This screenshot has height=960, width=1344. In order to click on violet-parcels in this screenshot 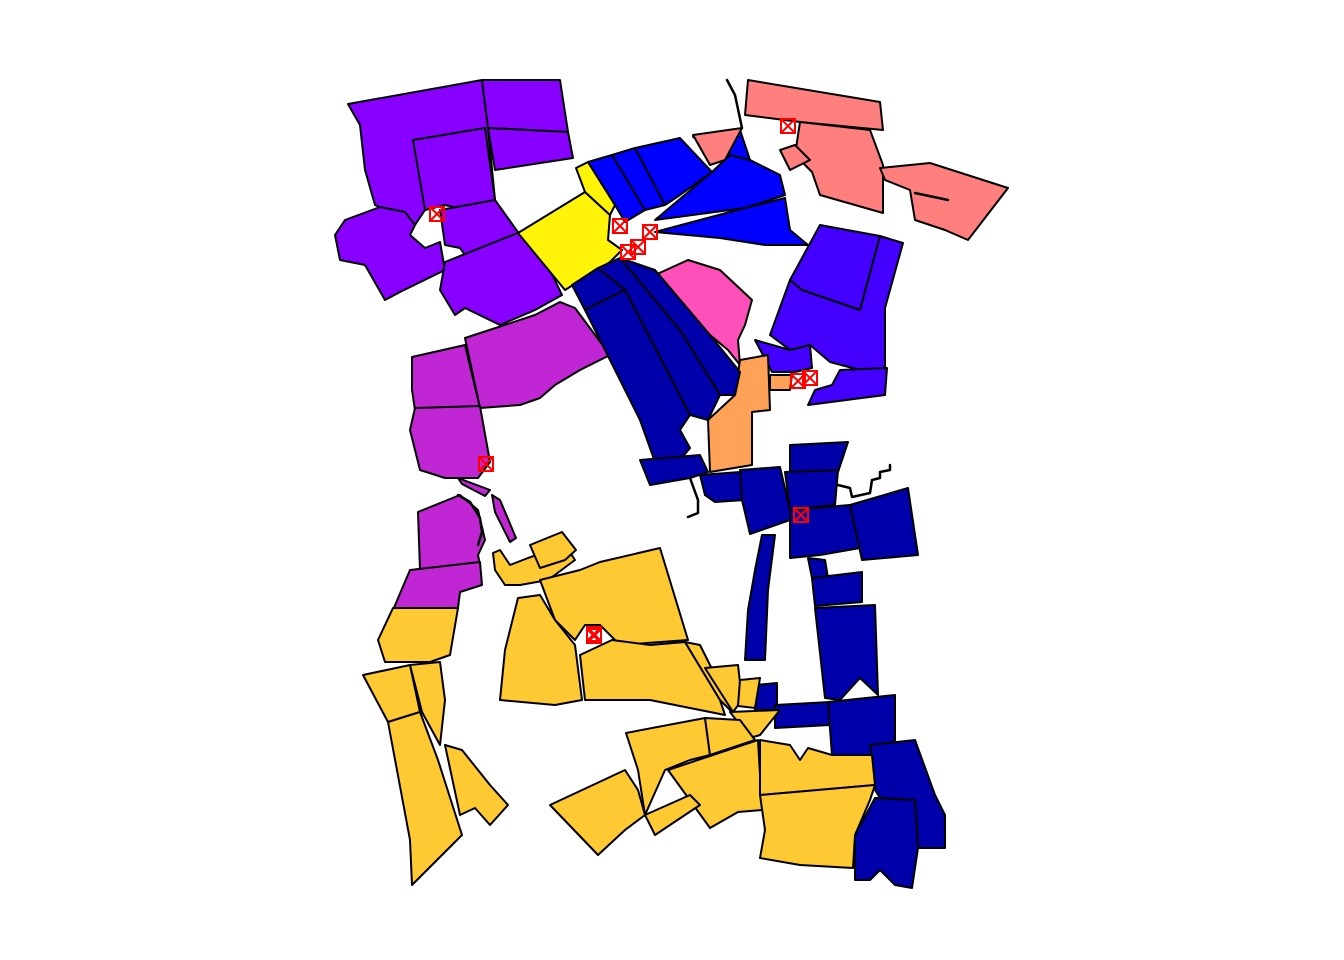, I will do `click(454, 202)`.